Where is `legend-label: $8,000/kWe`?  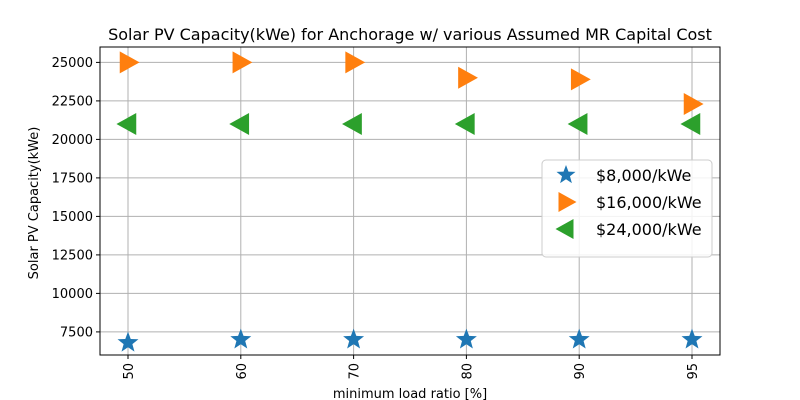 legend-label: $8,000/kWe is located at coordinates (643, 175).